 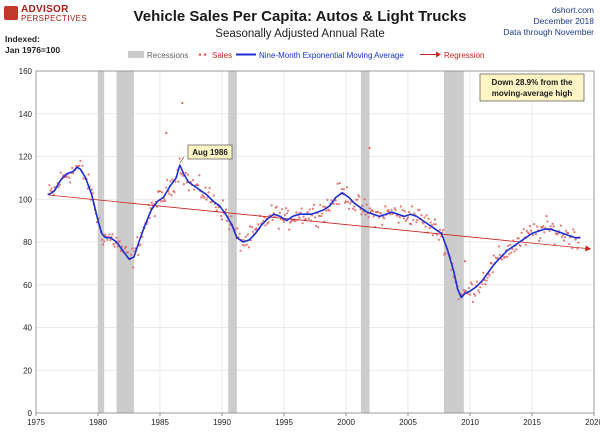 What do you see at coordinates (27, 285) in the screenshot?
I see `y-tick-label-3: 60` at bounding box center [27, 285].